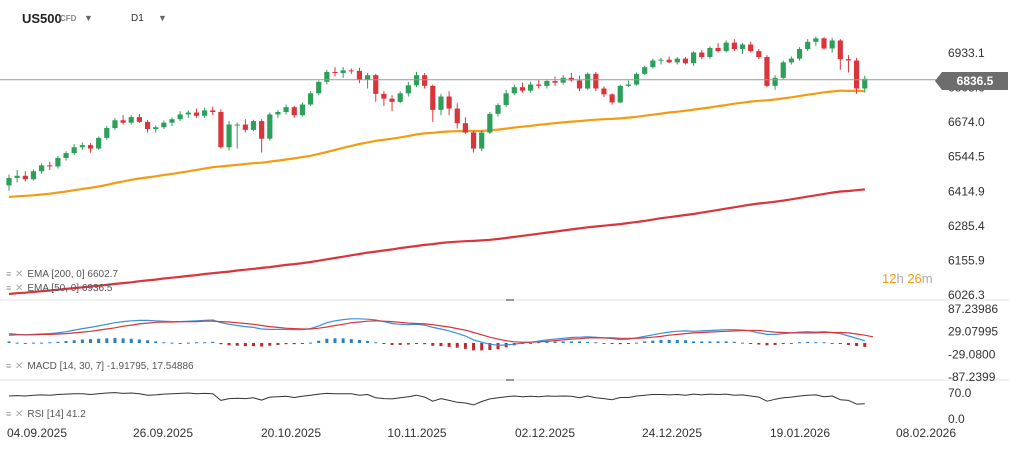 This screenshot has width=1009, height=449. Describe the element at coordinates (436, 332) in the screenshot. I see `macd-line` at that location.